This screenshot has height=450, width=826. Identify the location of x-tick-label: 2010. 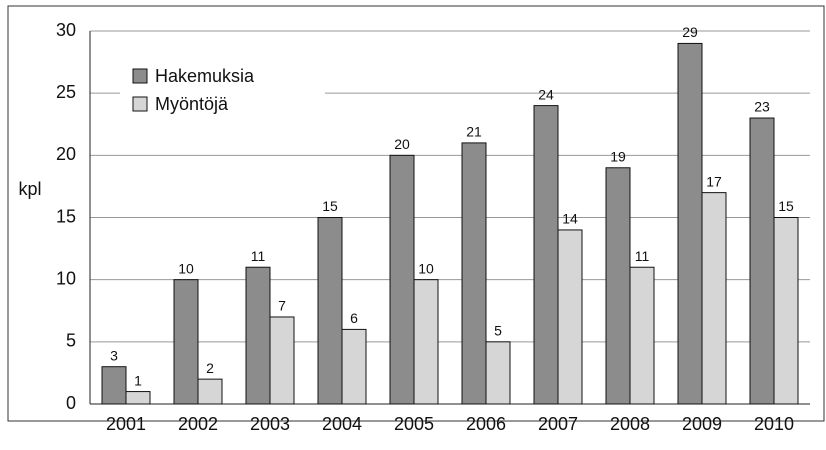
(774, 424).